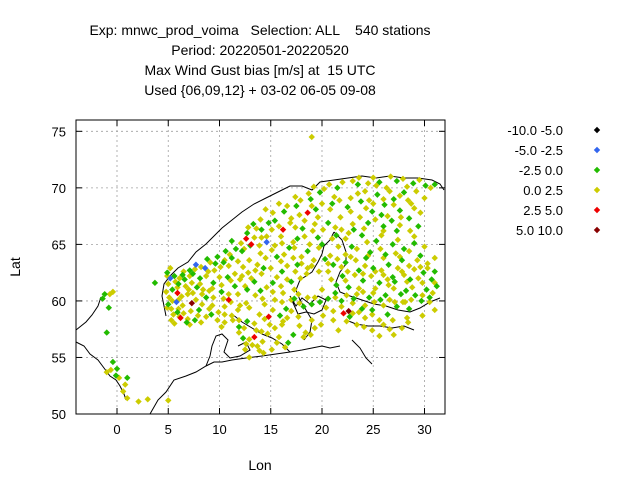 The width and height of the screenshot is (640, 480). Describe the element at coordinates (539, 150) in the screenshot. I see `legend-label: -5.0 -2.5` at that location.